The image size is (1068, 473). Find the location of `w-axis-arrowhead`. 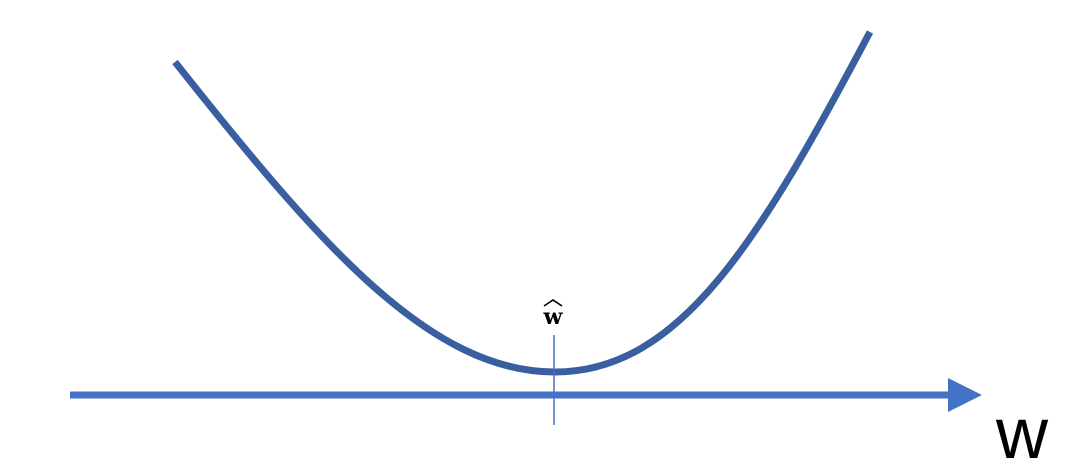

w-axis-arrowhead is located at coordinates (965, 395).